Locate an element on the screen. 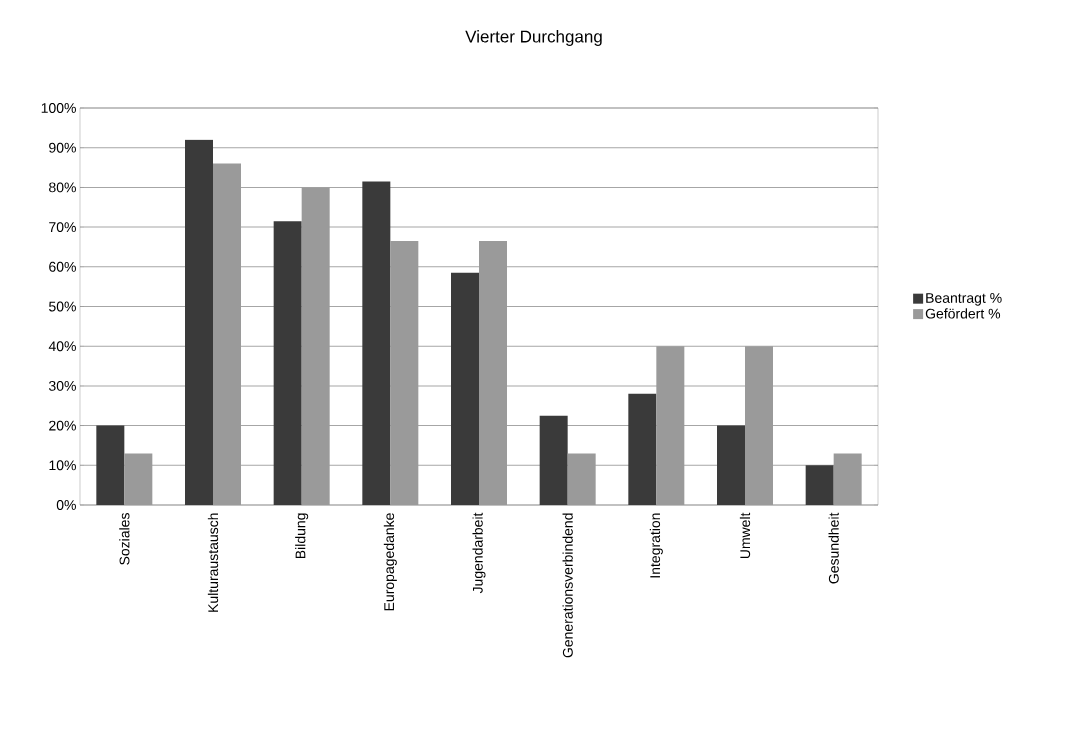  y-tick-label: 40% is located at coordinates (62, 346).